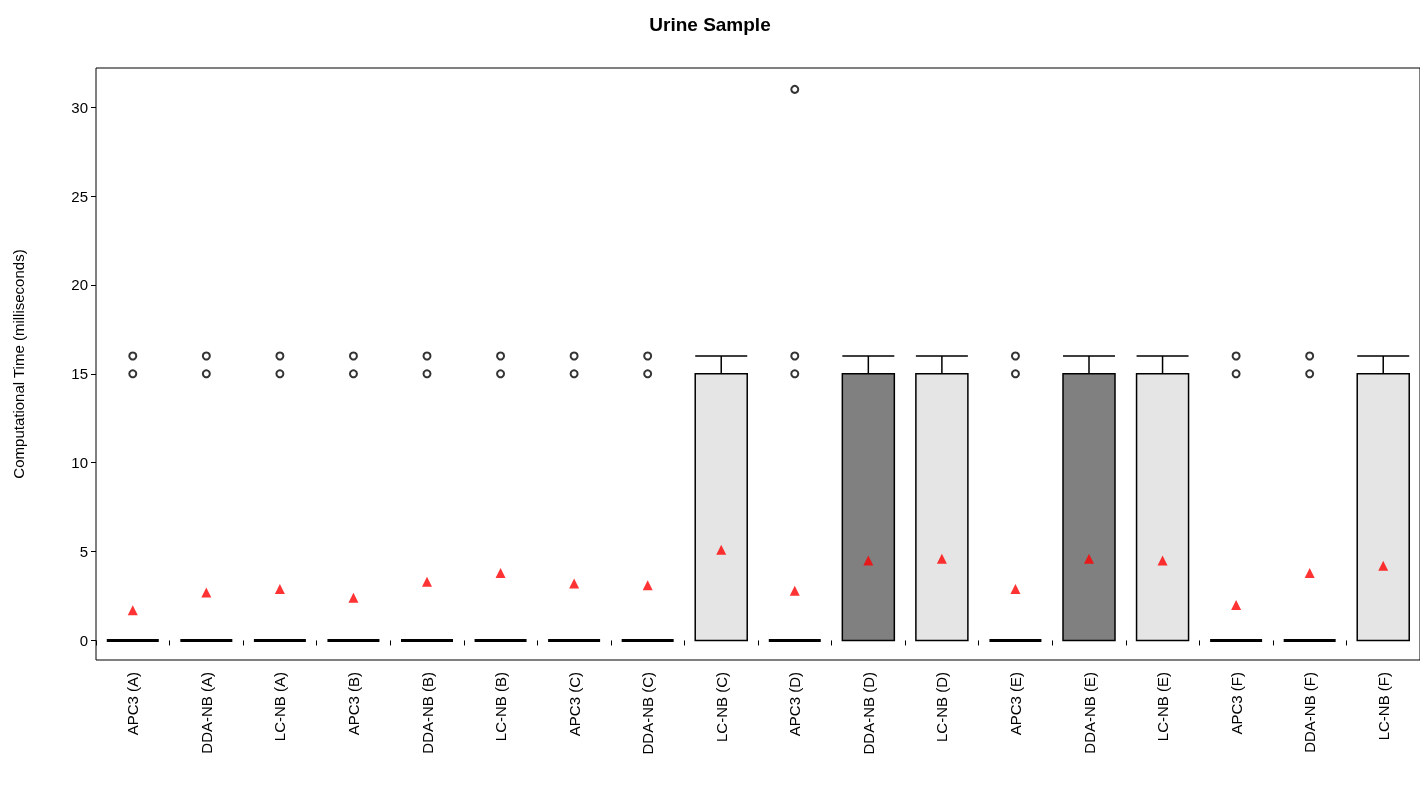 Image resolution: width=1420 pixels, height=789 pixels. Describe the element at coordinates (795, 704) in the screenshot. I see `x-tick-label: APC3 (D)` at that location.